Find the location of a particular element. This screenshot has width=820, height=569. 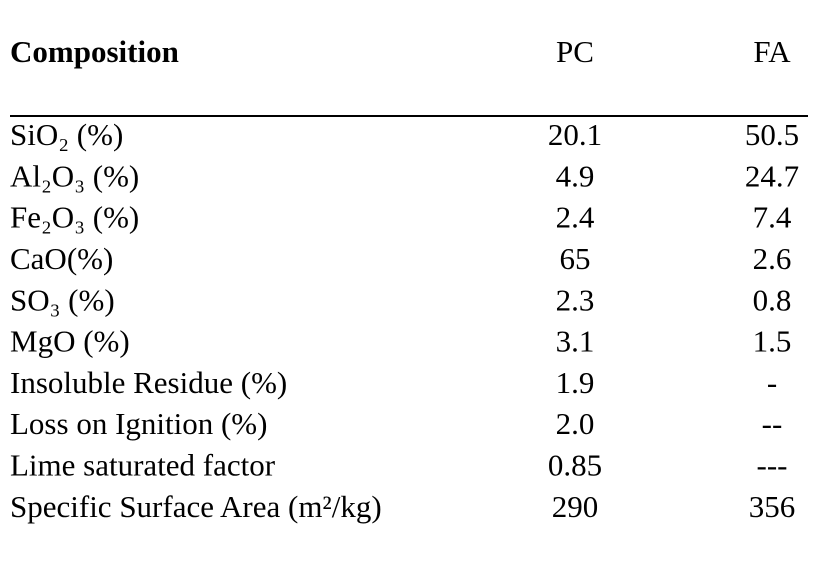

cell: - is located at coordinates (772, 382).